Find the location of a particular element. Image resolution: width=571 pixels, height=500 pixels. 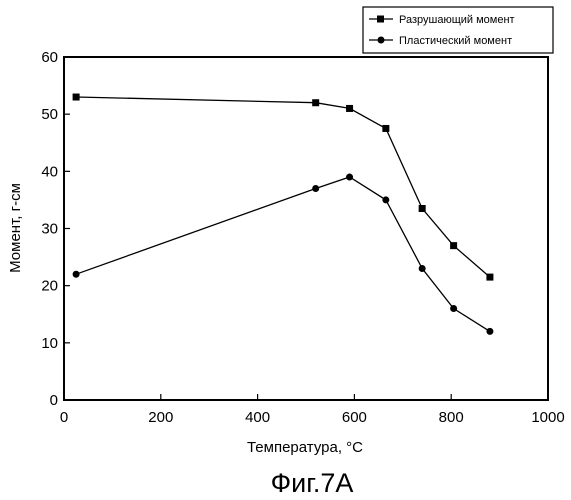

y-tick-label: 50 is located at coordinates (49, 114).